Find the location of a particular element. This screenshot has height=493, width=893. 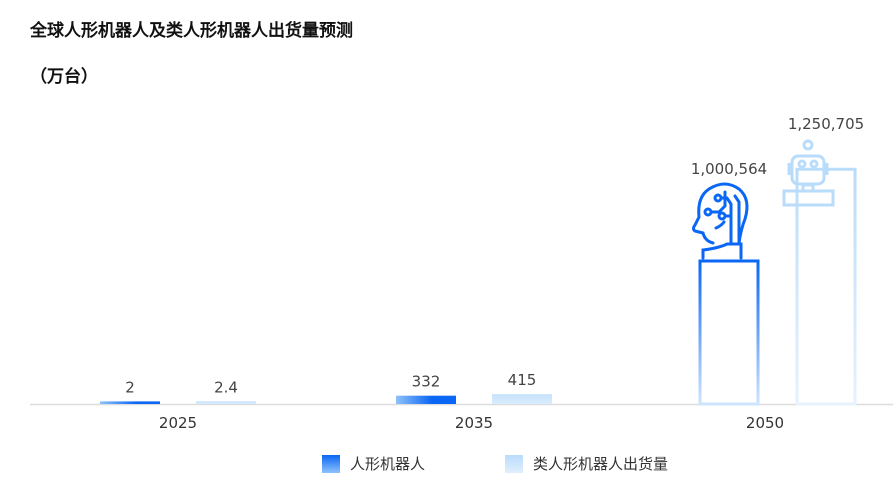

chart-unit: （万台） is located at coordinates (64, 77).